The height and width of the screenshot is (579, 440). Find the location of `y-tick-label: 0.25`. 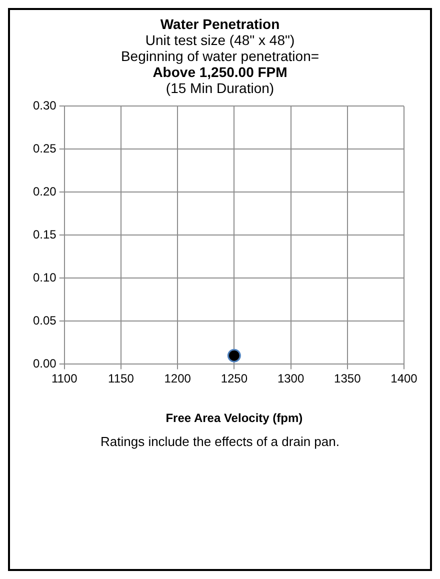

y-tick-label: 0.25 is located at coordinates (44, 149).